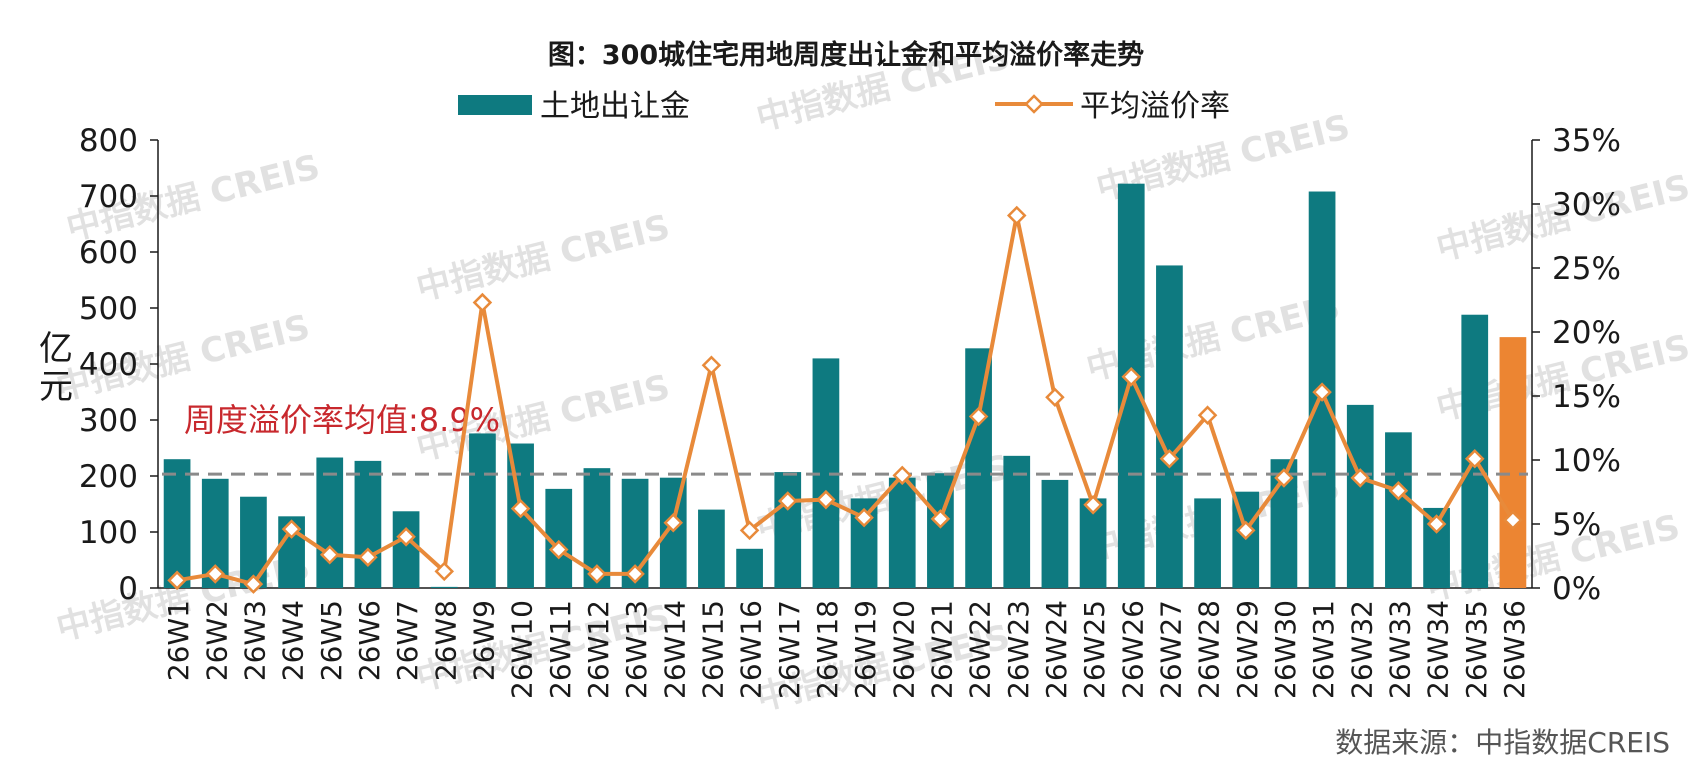 The image size is (1693, 783). I want to click on right-tick-label: 5%, so click(1576, 525).